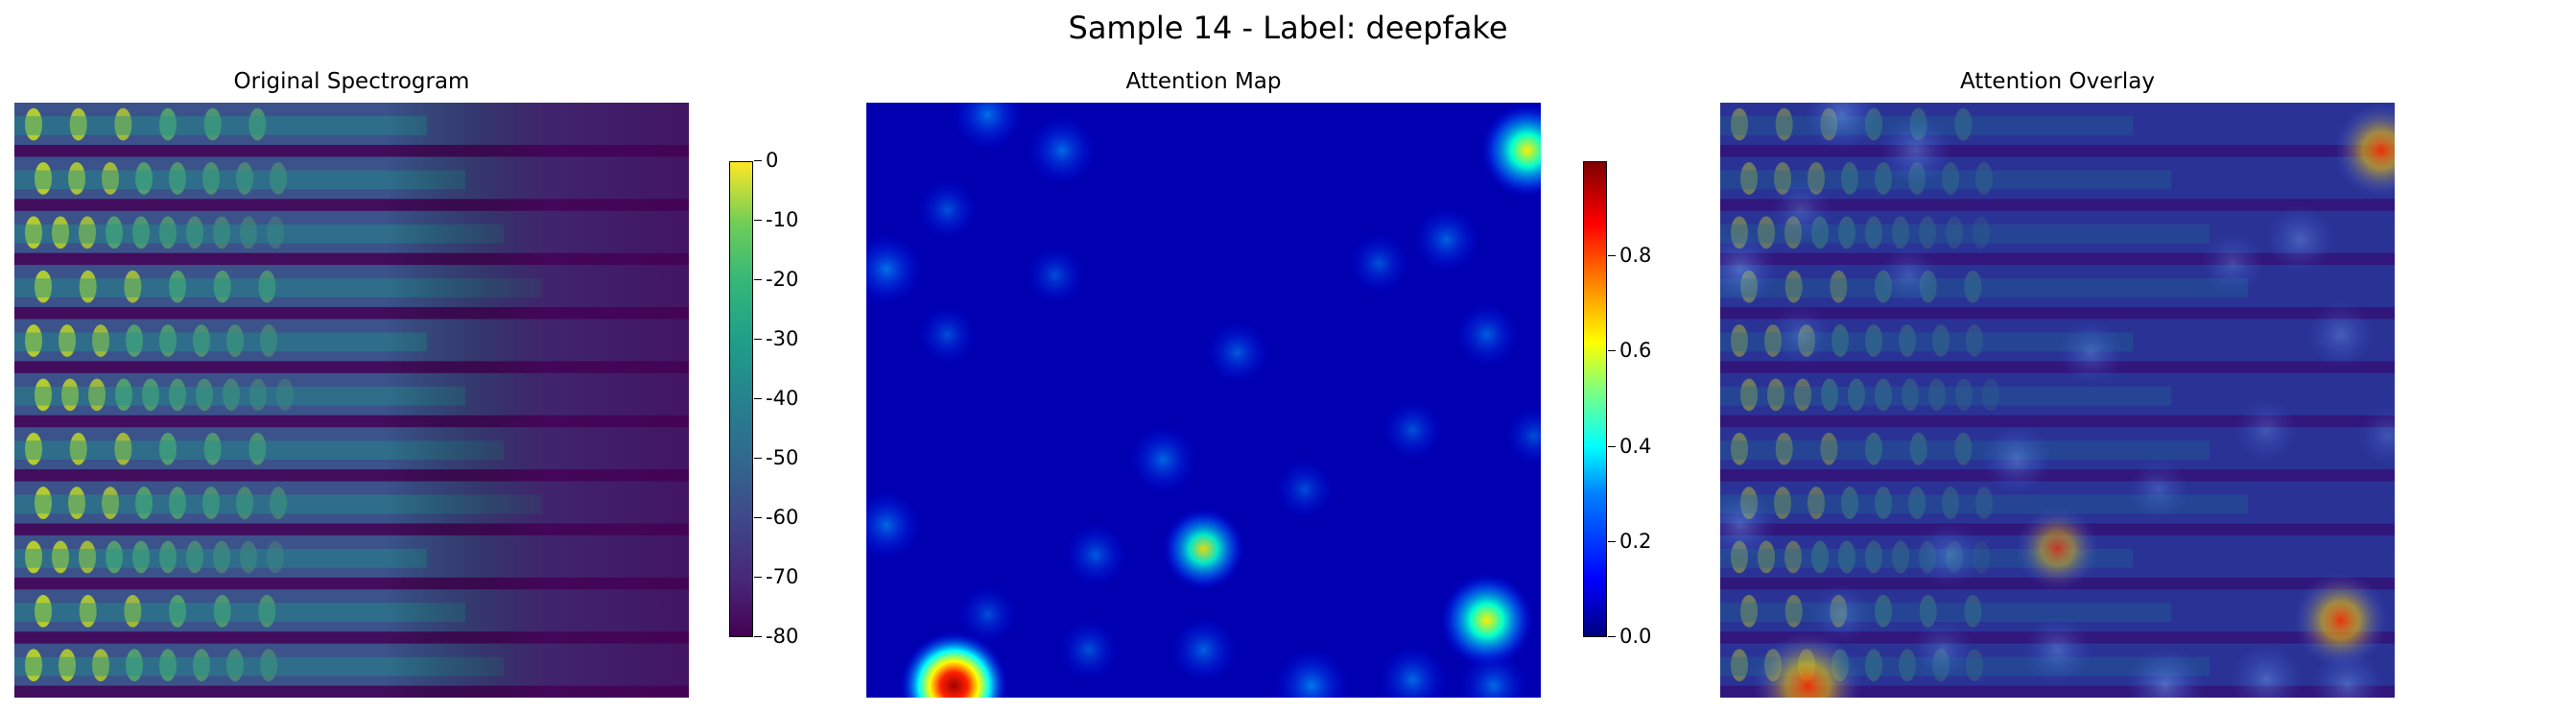 This screenshot has height=712, width=2576. What do you see at coordinates (776, 398) in the screenshot?
I see `colorbar-tick-label: -40` at bounding box center [776, 398].